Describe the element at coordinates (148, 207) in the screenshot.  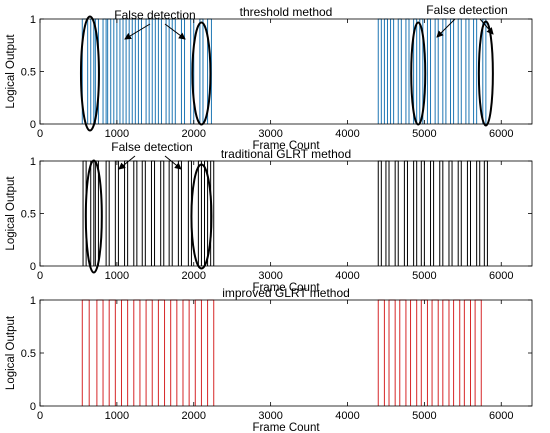
I see `annotations-panel-2: False detection` at that location.